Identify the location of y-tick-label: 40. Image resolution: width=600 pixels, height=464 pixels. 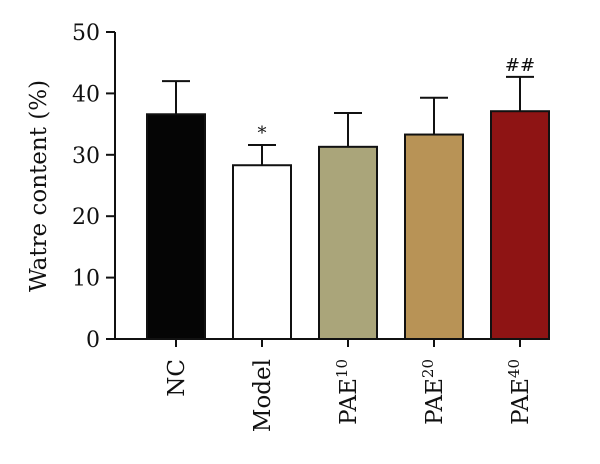
(86, 94).